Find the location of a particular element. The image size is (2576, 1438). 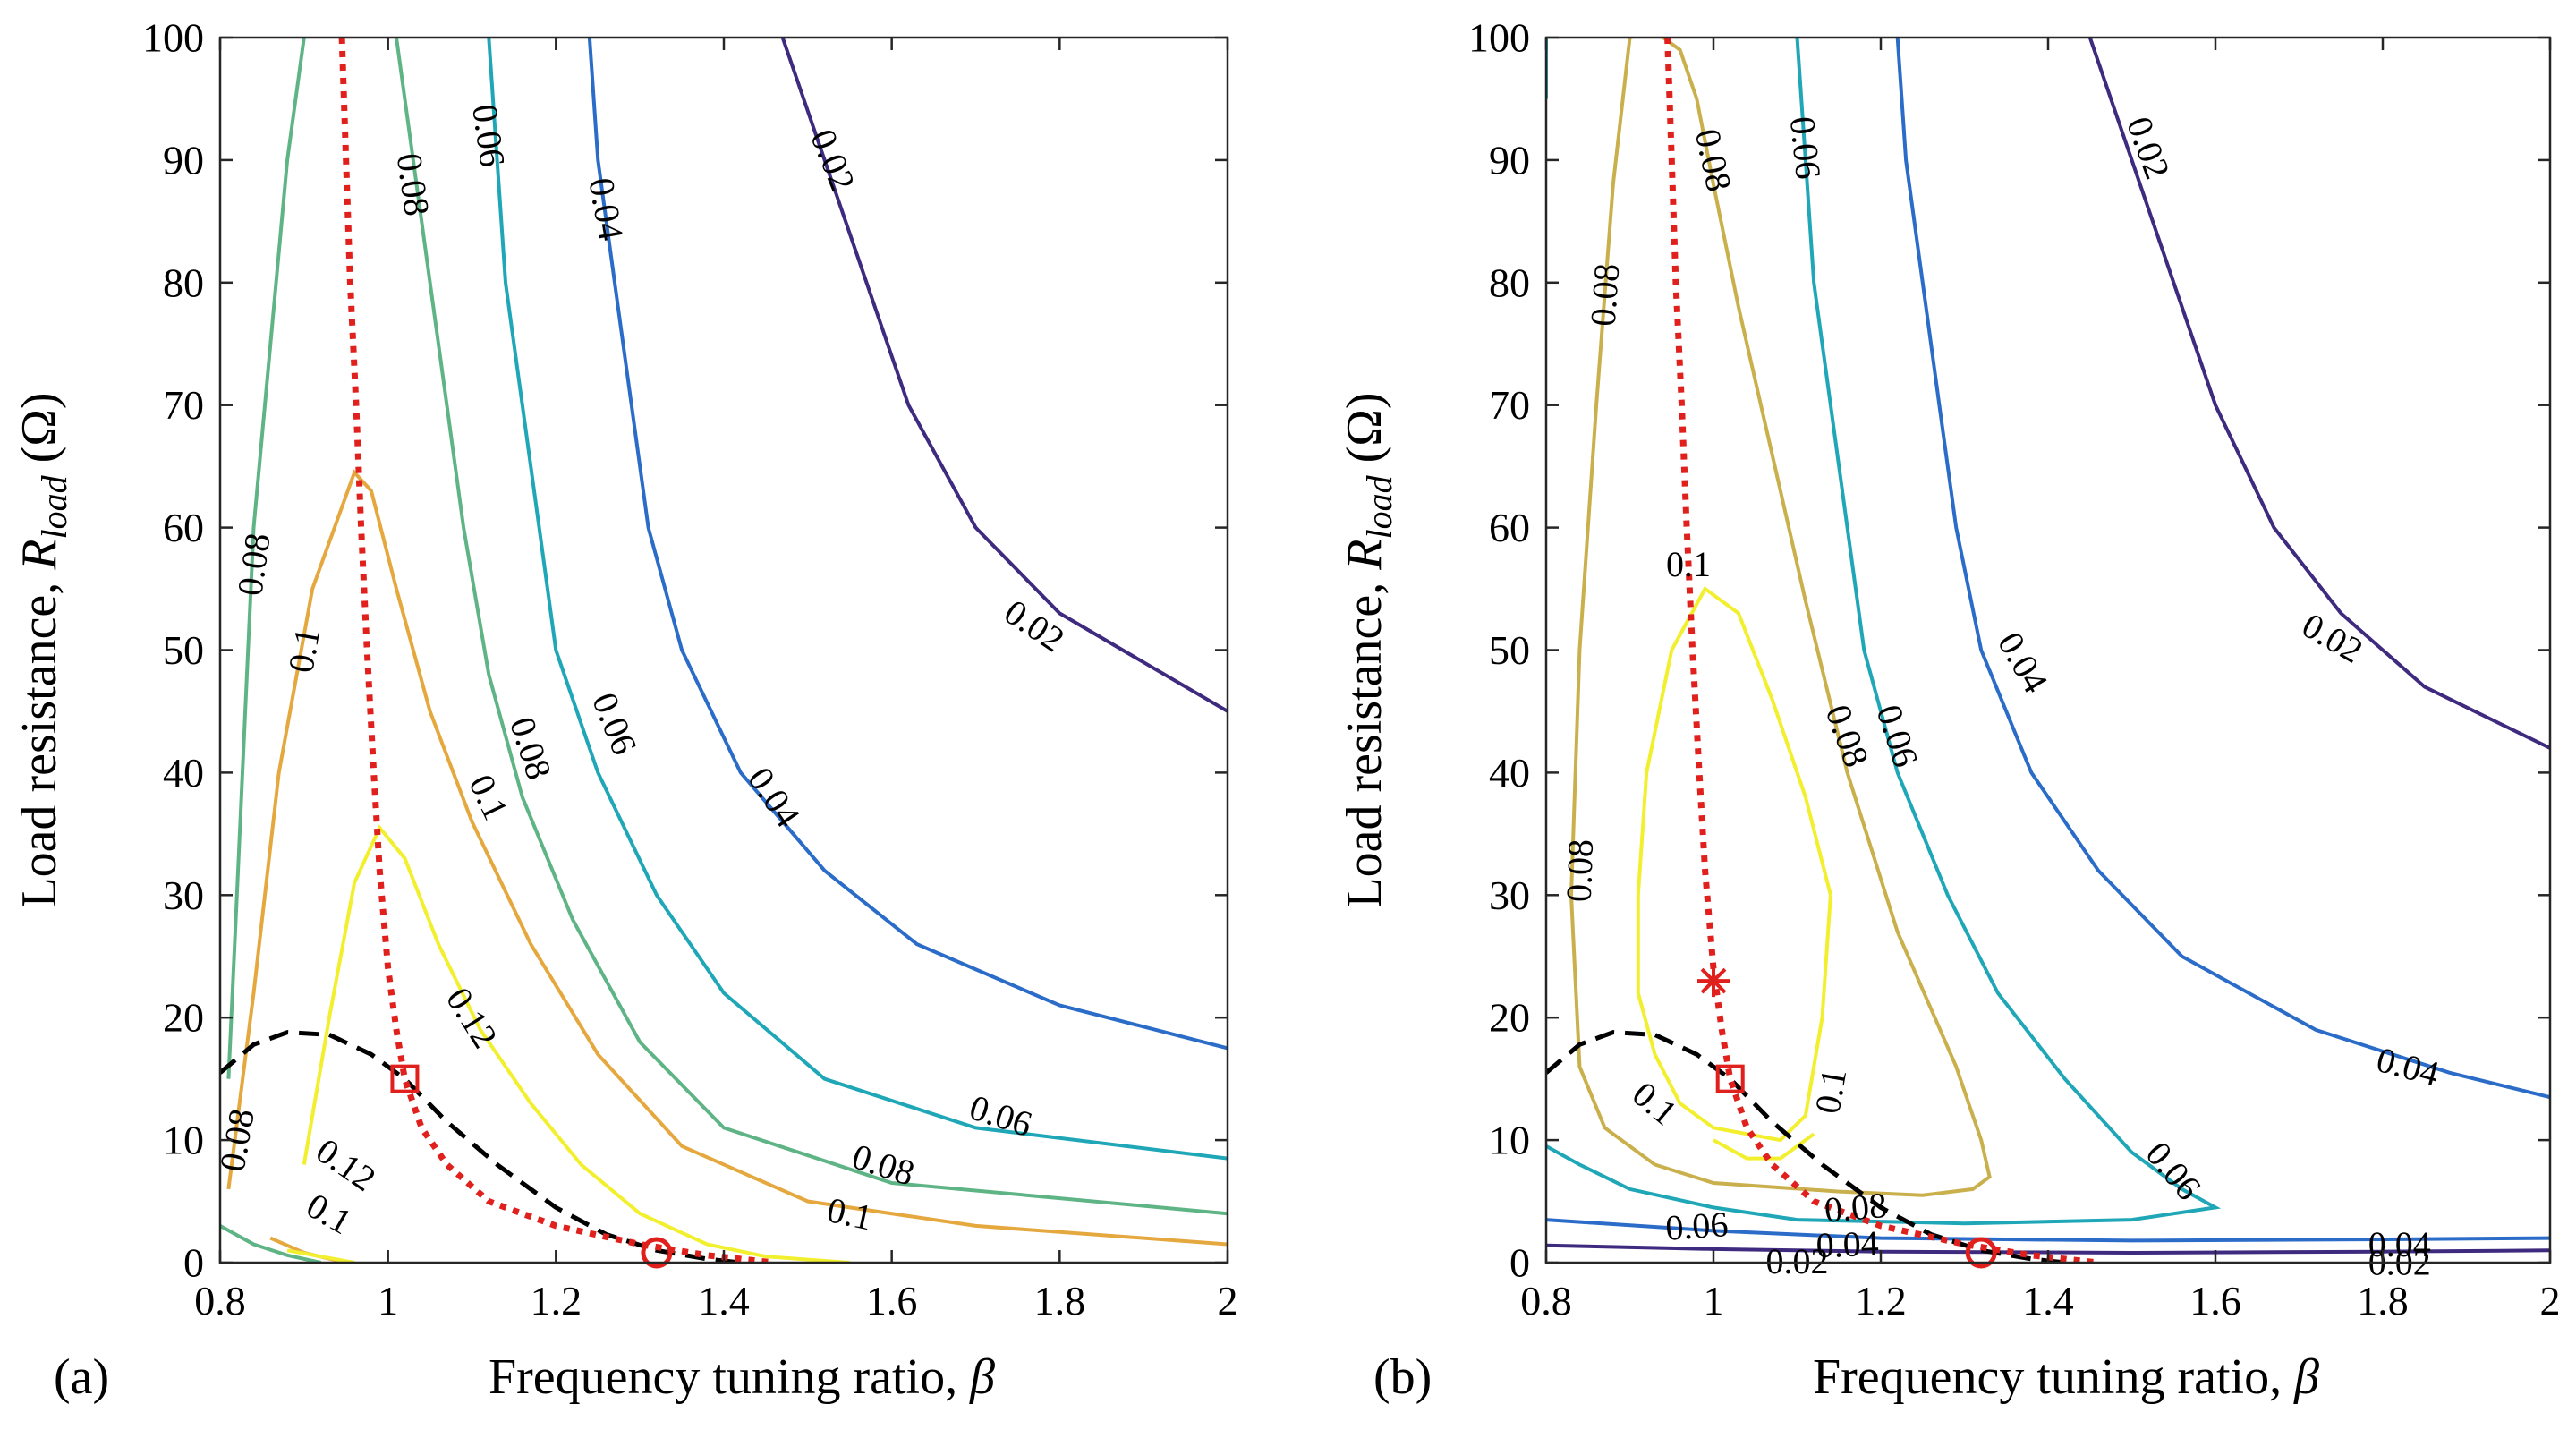

chart1-contour-label-15: 0.1 is located at coordinates (1655, 1104).